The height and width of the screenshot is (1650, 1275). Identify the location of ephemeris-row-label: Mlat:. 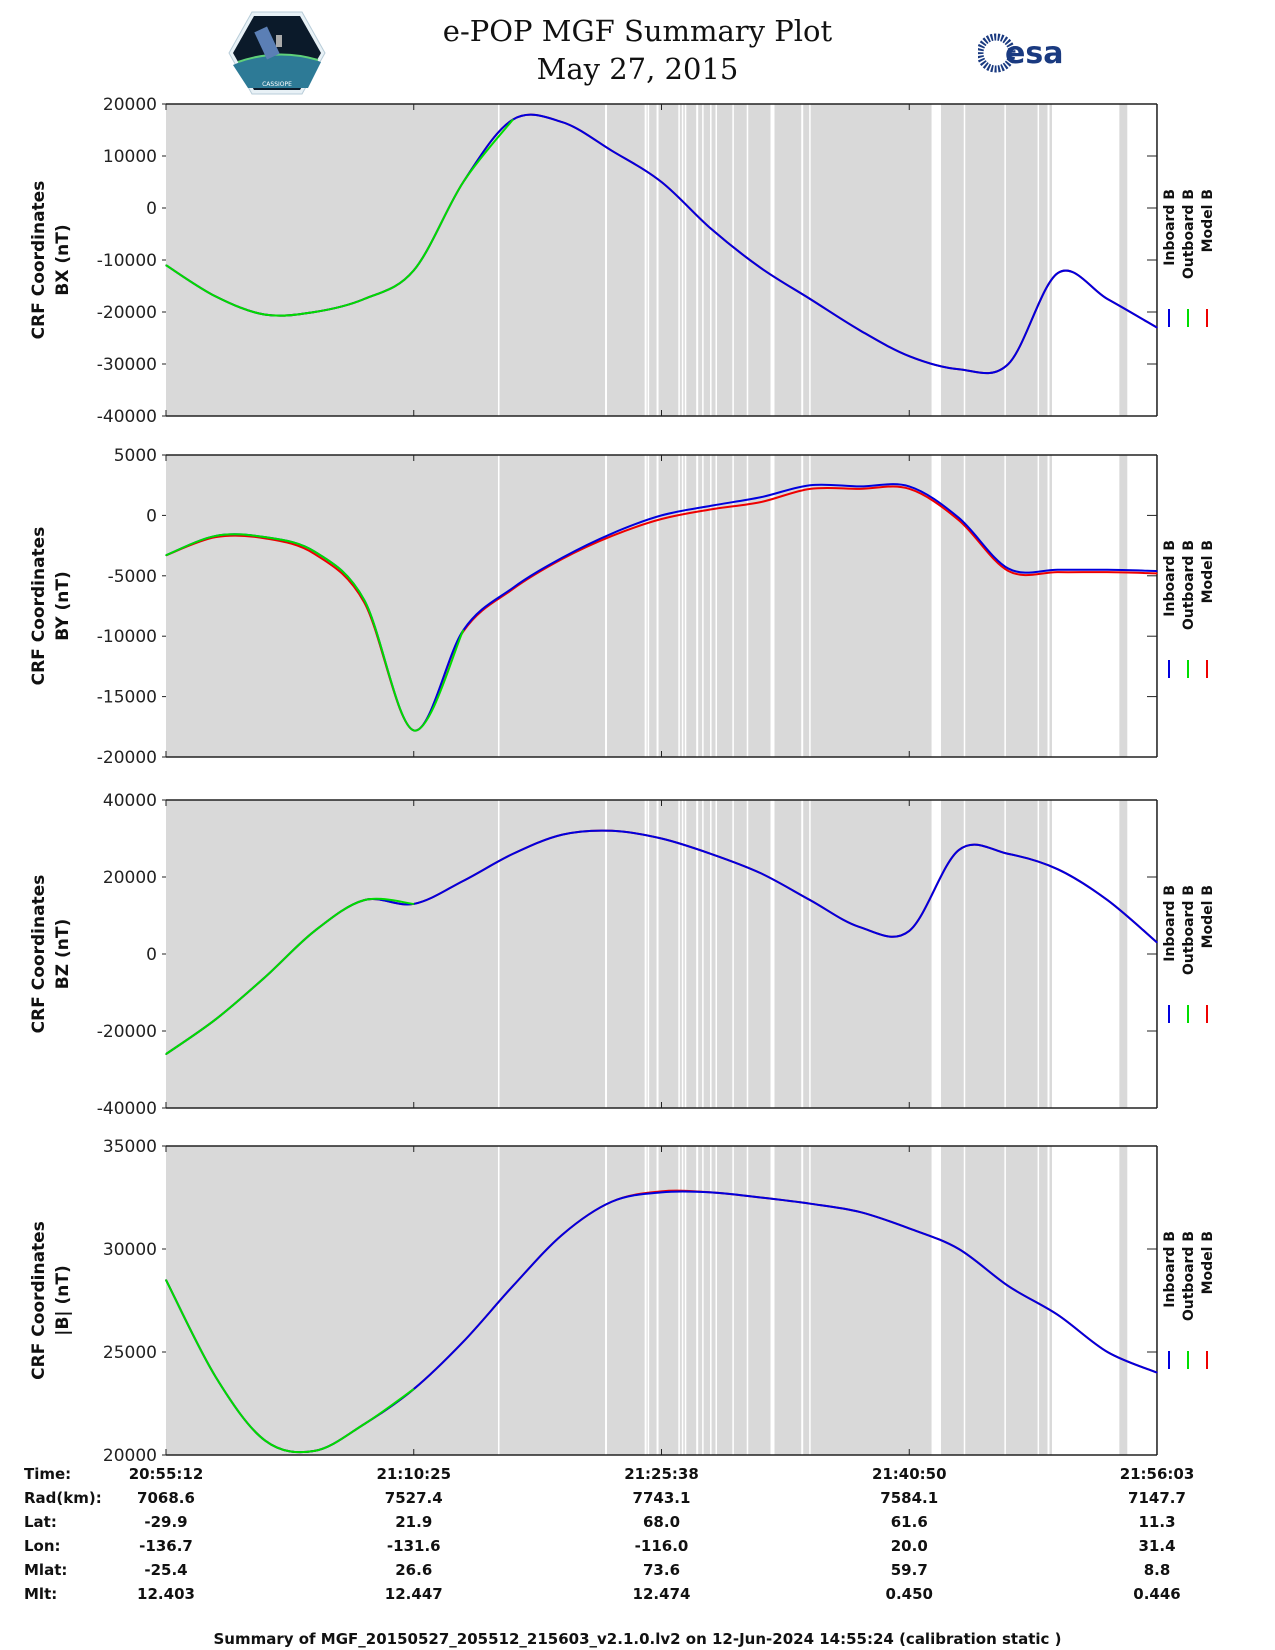
(46, 1570).